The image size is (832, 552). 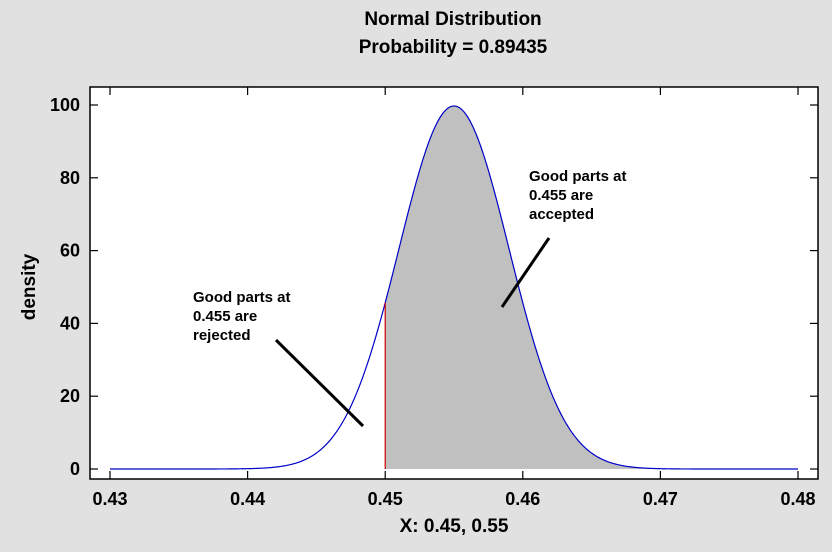 What do you see at coordinates (561, 214) in the screenshot?
I see `accepted-annotation-line-3: accepted` at bounding box center [561, 214].